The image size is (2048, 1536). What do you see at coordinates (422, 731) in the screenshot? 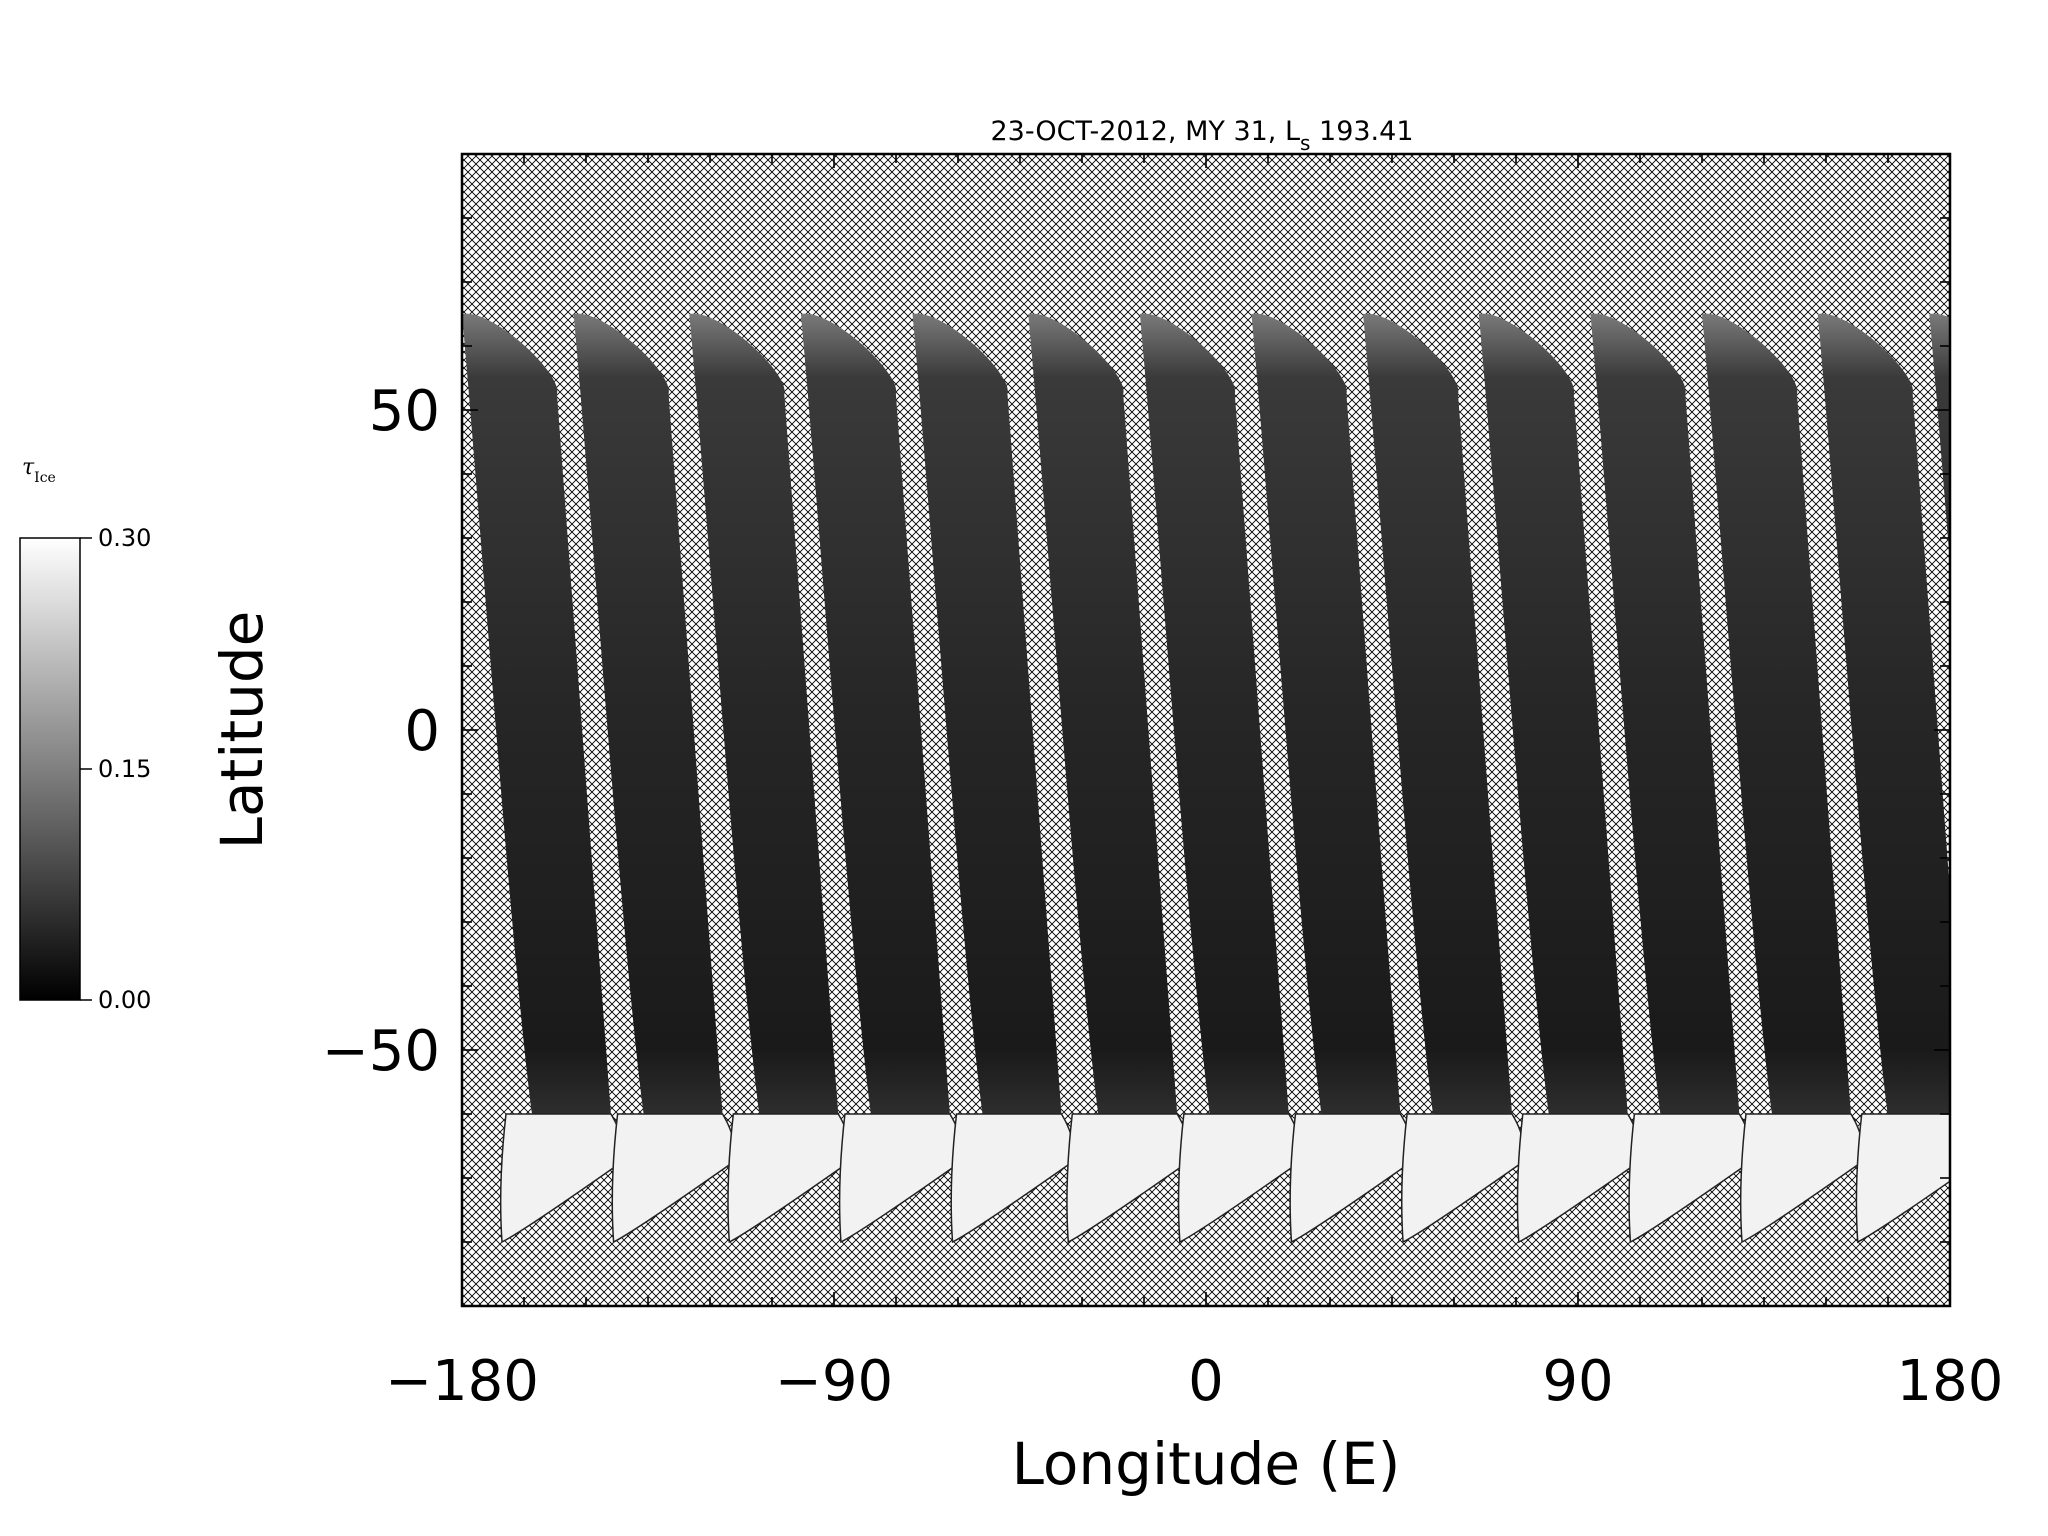
I see `y-tick-label: 0` at bounding box center [422, 731].